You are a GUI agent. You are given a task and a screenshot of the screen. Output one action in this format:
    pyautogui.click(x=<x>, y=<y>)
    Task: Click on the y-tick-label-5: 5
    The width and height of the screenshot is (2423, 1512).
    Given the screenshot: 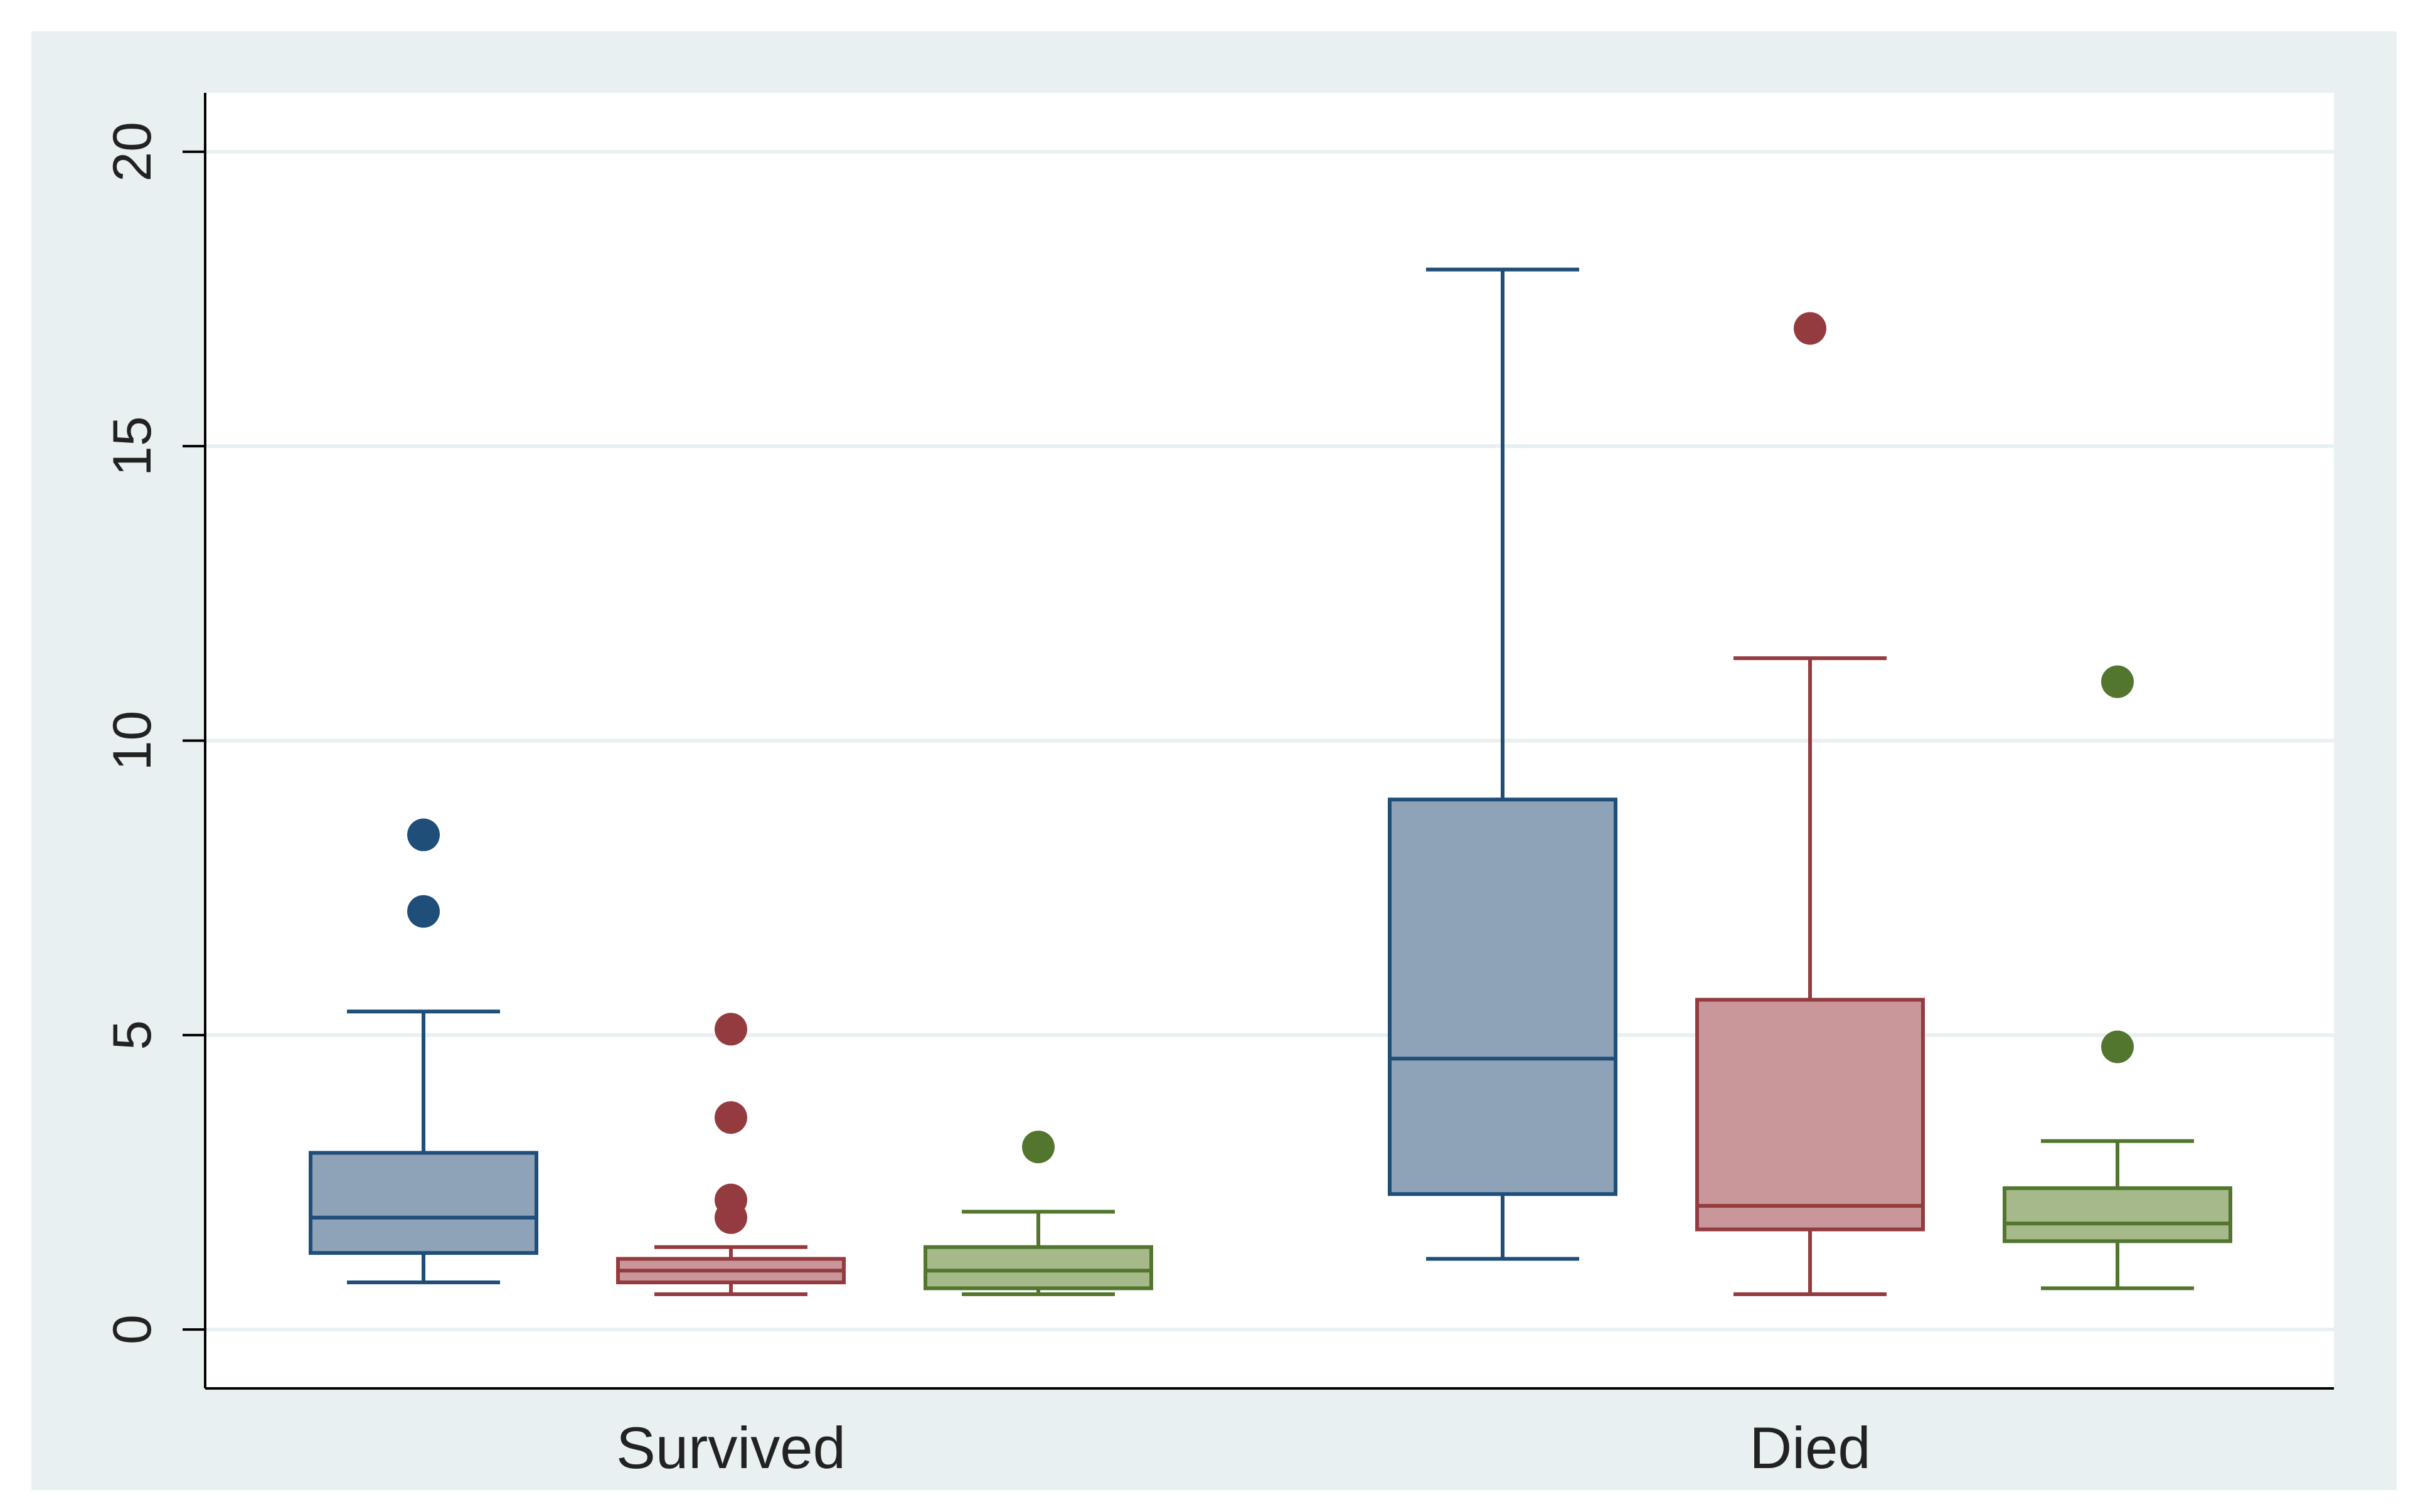 What is the action you would take?
    pyautogui.click(x=132, y=1035)
    